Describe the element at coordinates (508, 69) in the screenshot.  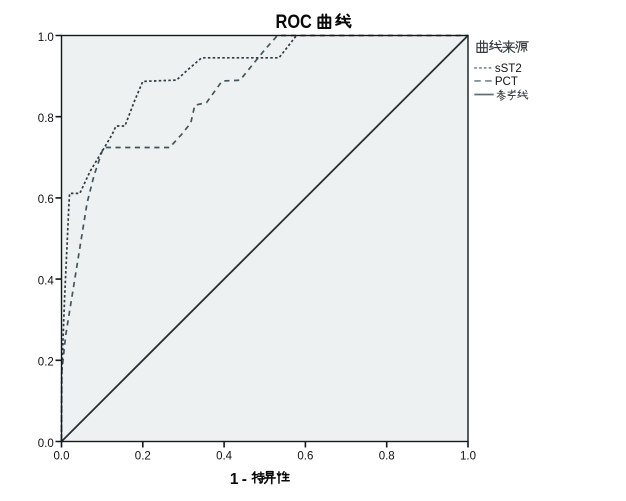
I see `svg-text: sST2` at that location.